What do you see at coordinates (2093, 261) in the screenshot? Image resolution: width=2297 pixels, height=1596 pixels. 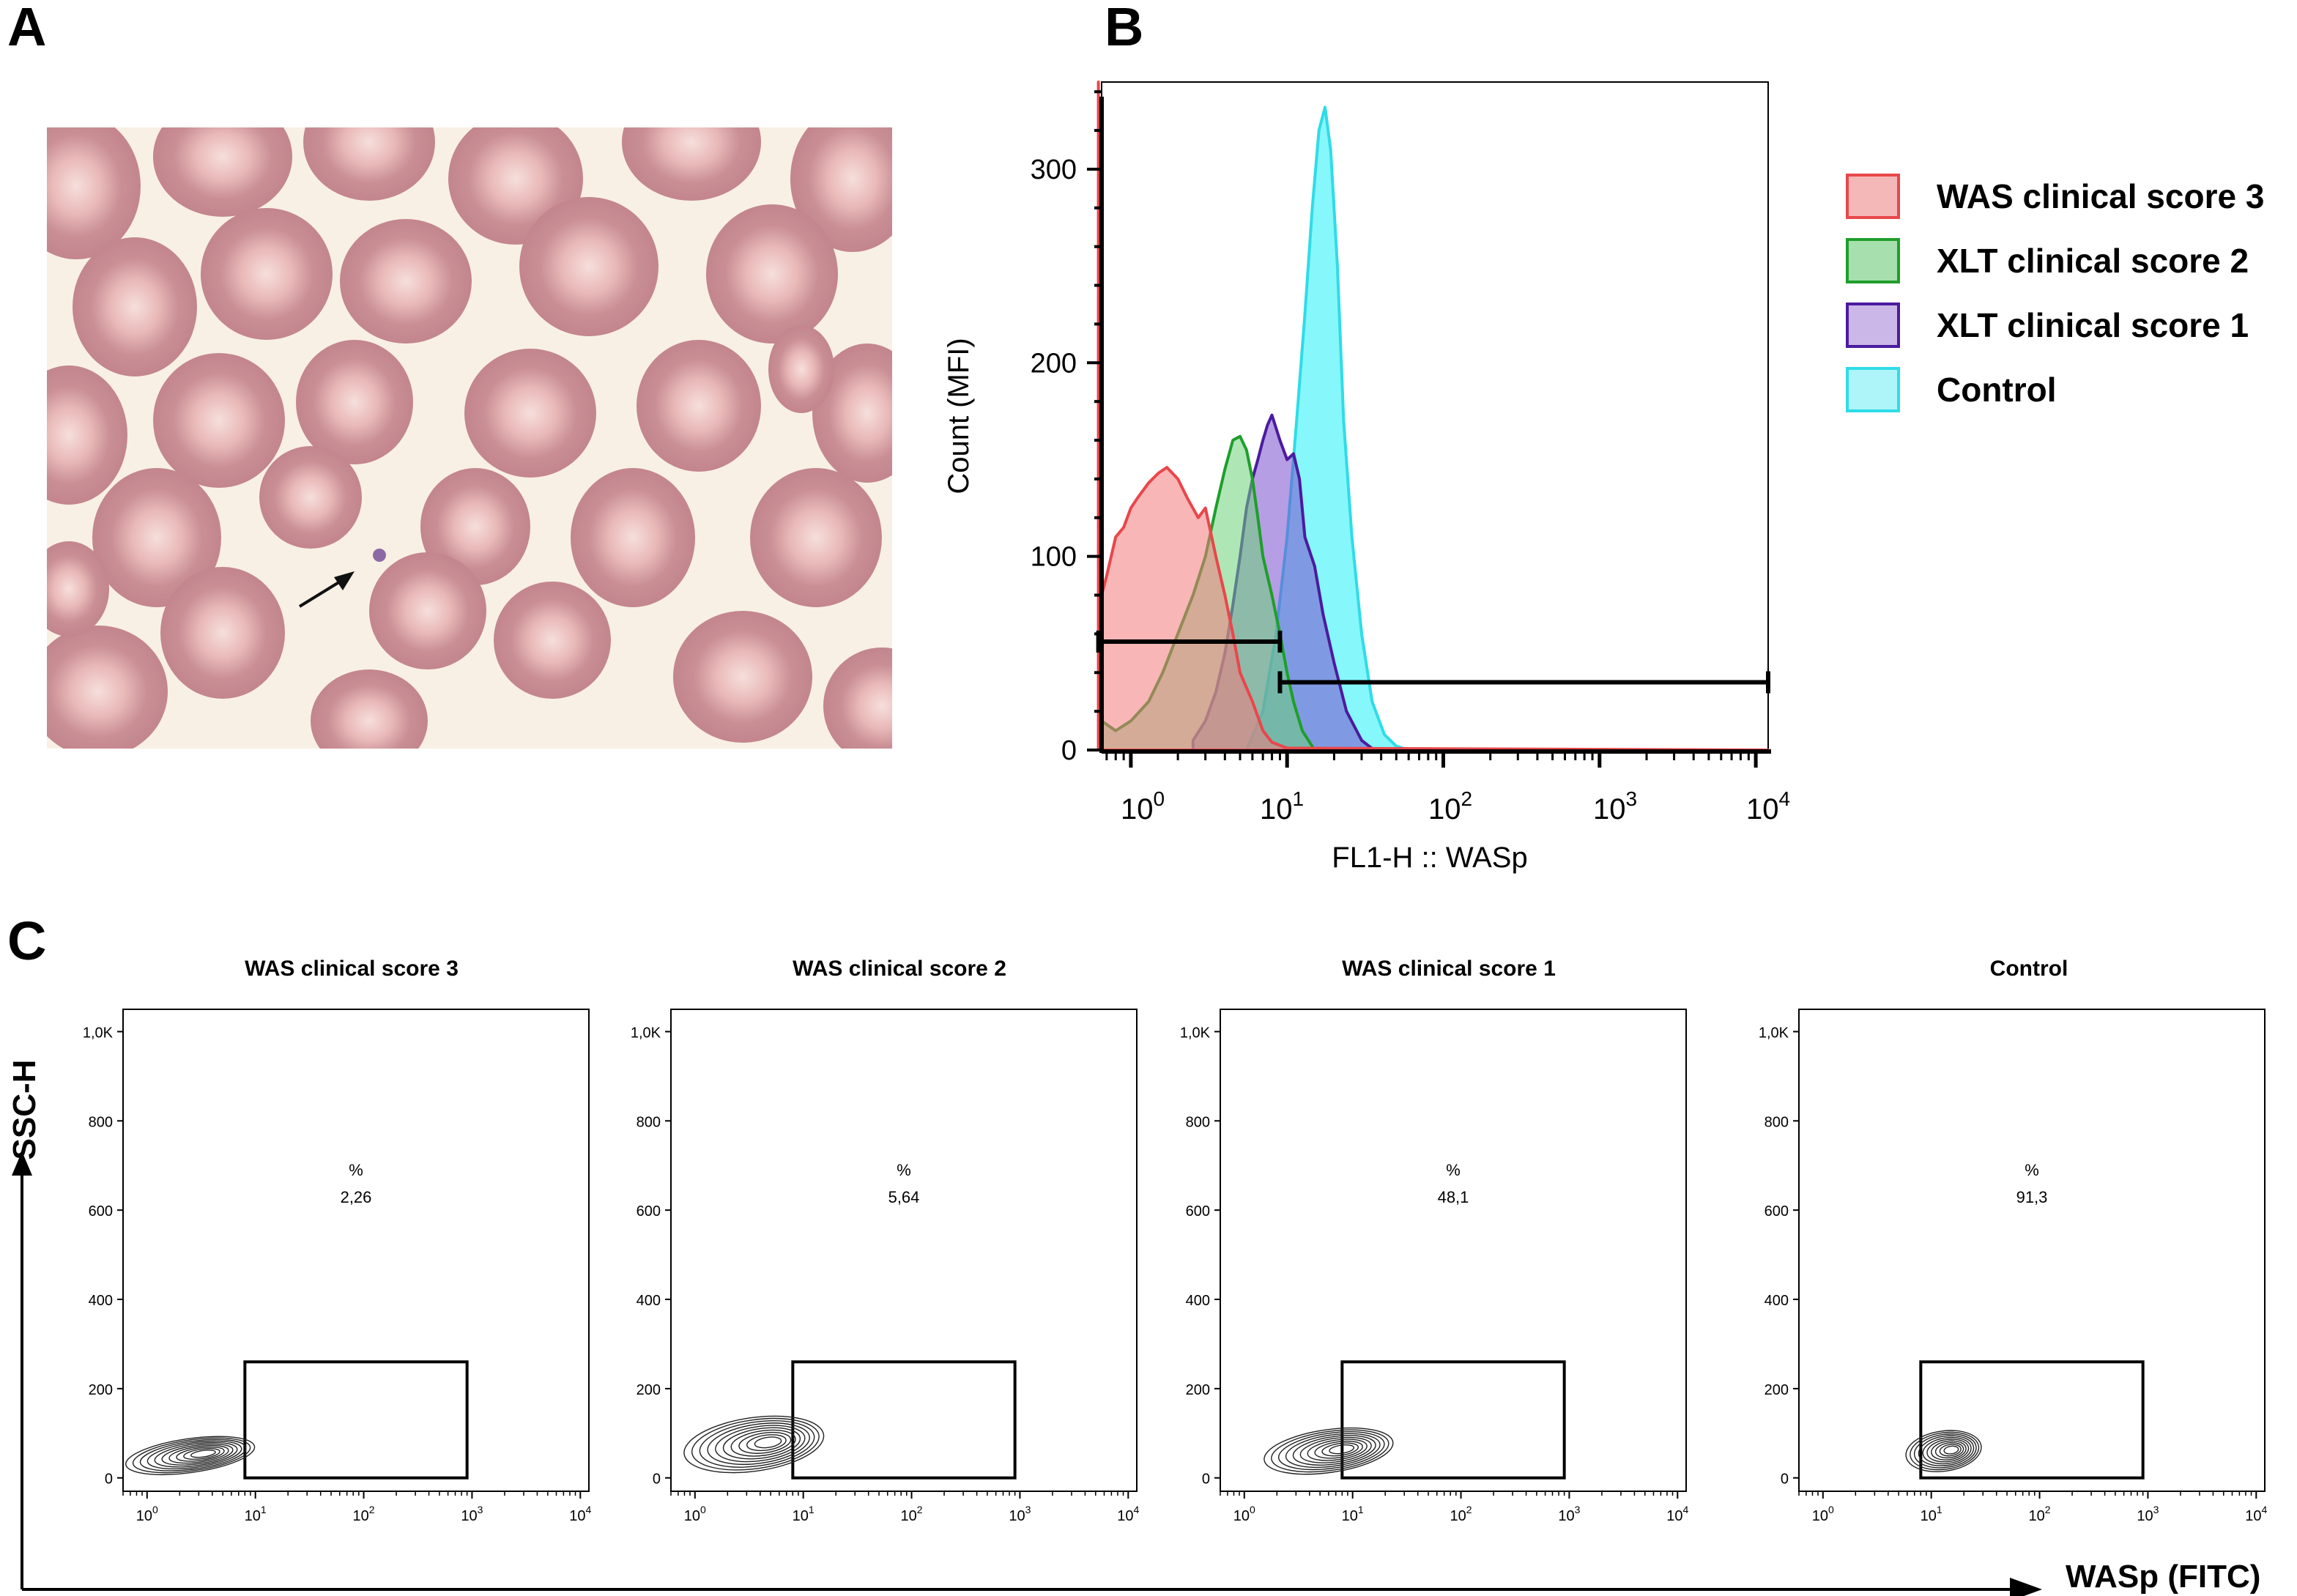 I see `legend-label: XLT clinical score 2` at bounding box center [2093, 261].